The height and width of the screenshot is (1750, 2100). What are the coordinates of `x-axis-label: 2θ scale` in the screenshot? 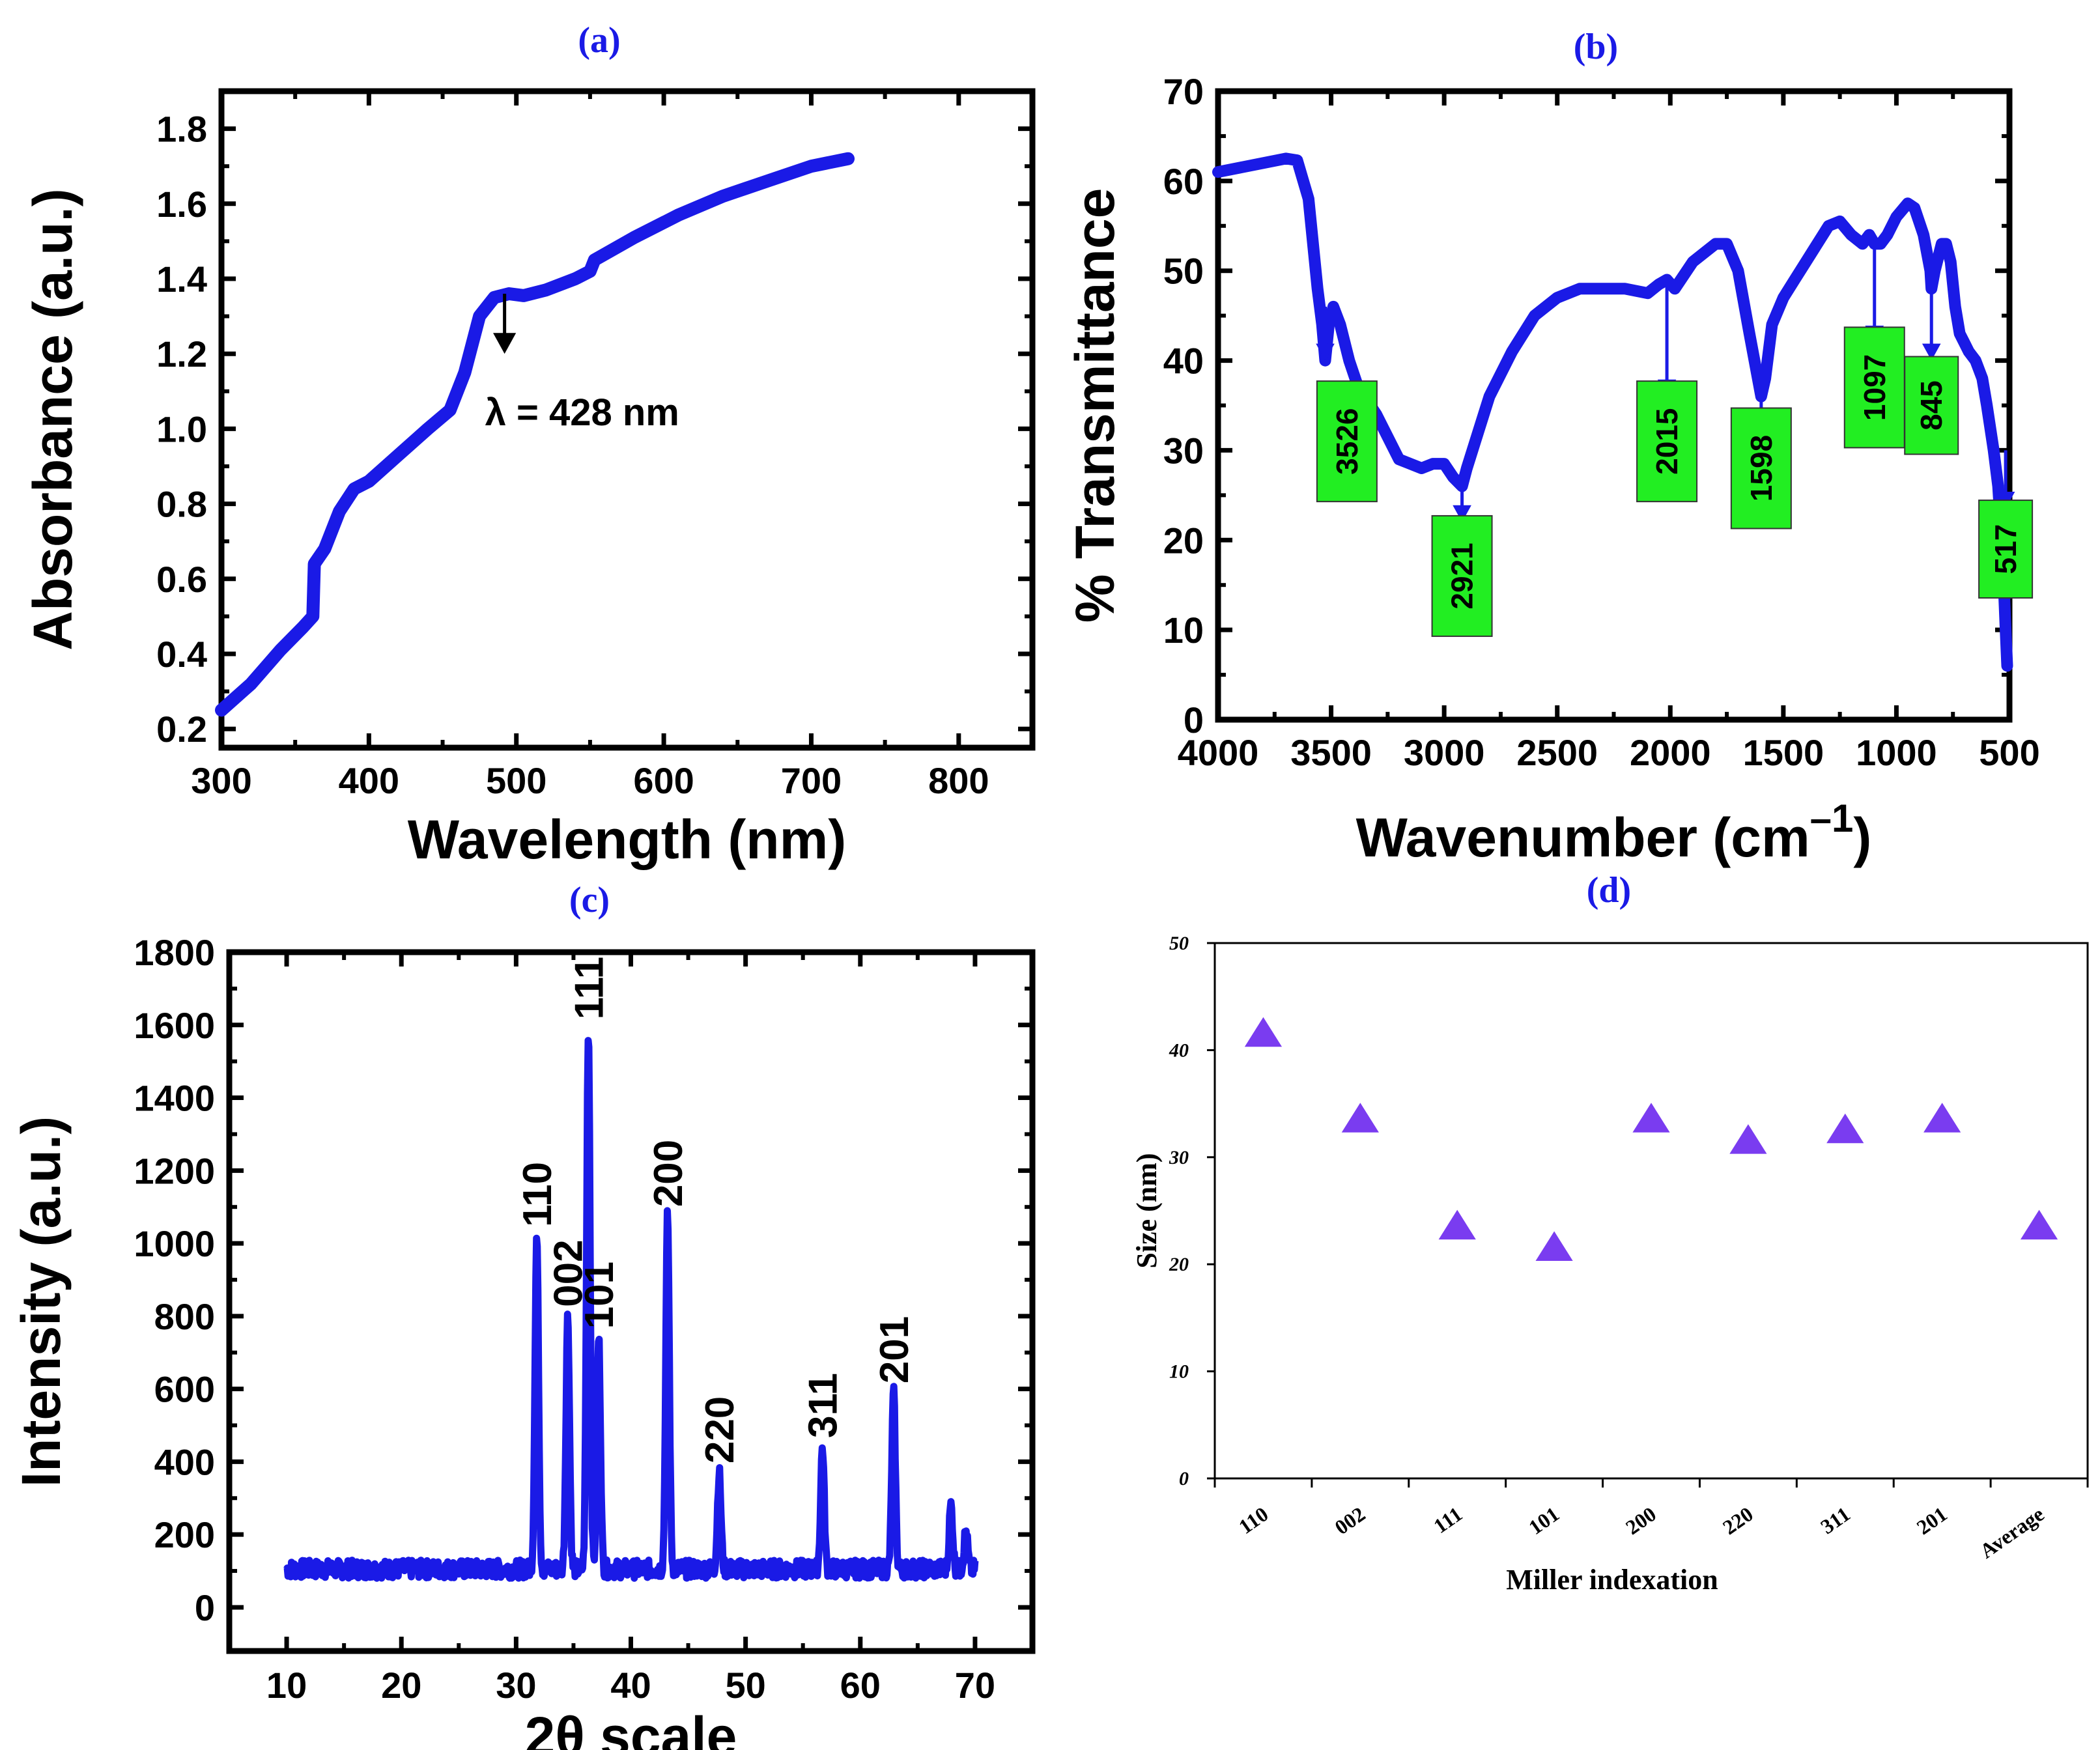 It's located at (631, 1728).